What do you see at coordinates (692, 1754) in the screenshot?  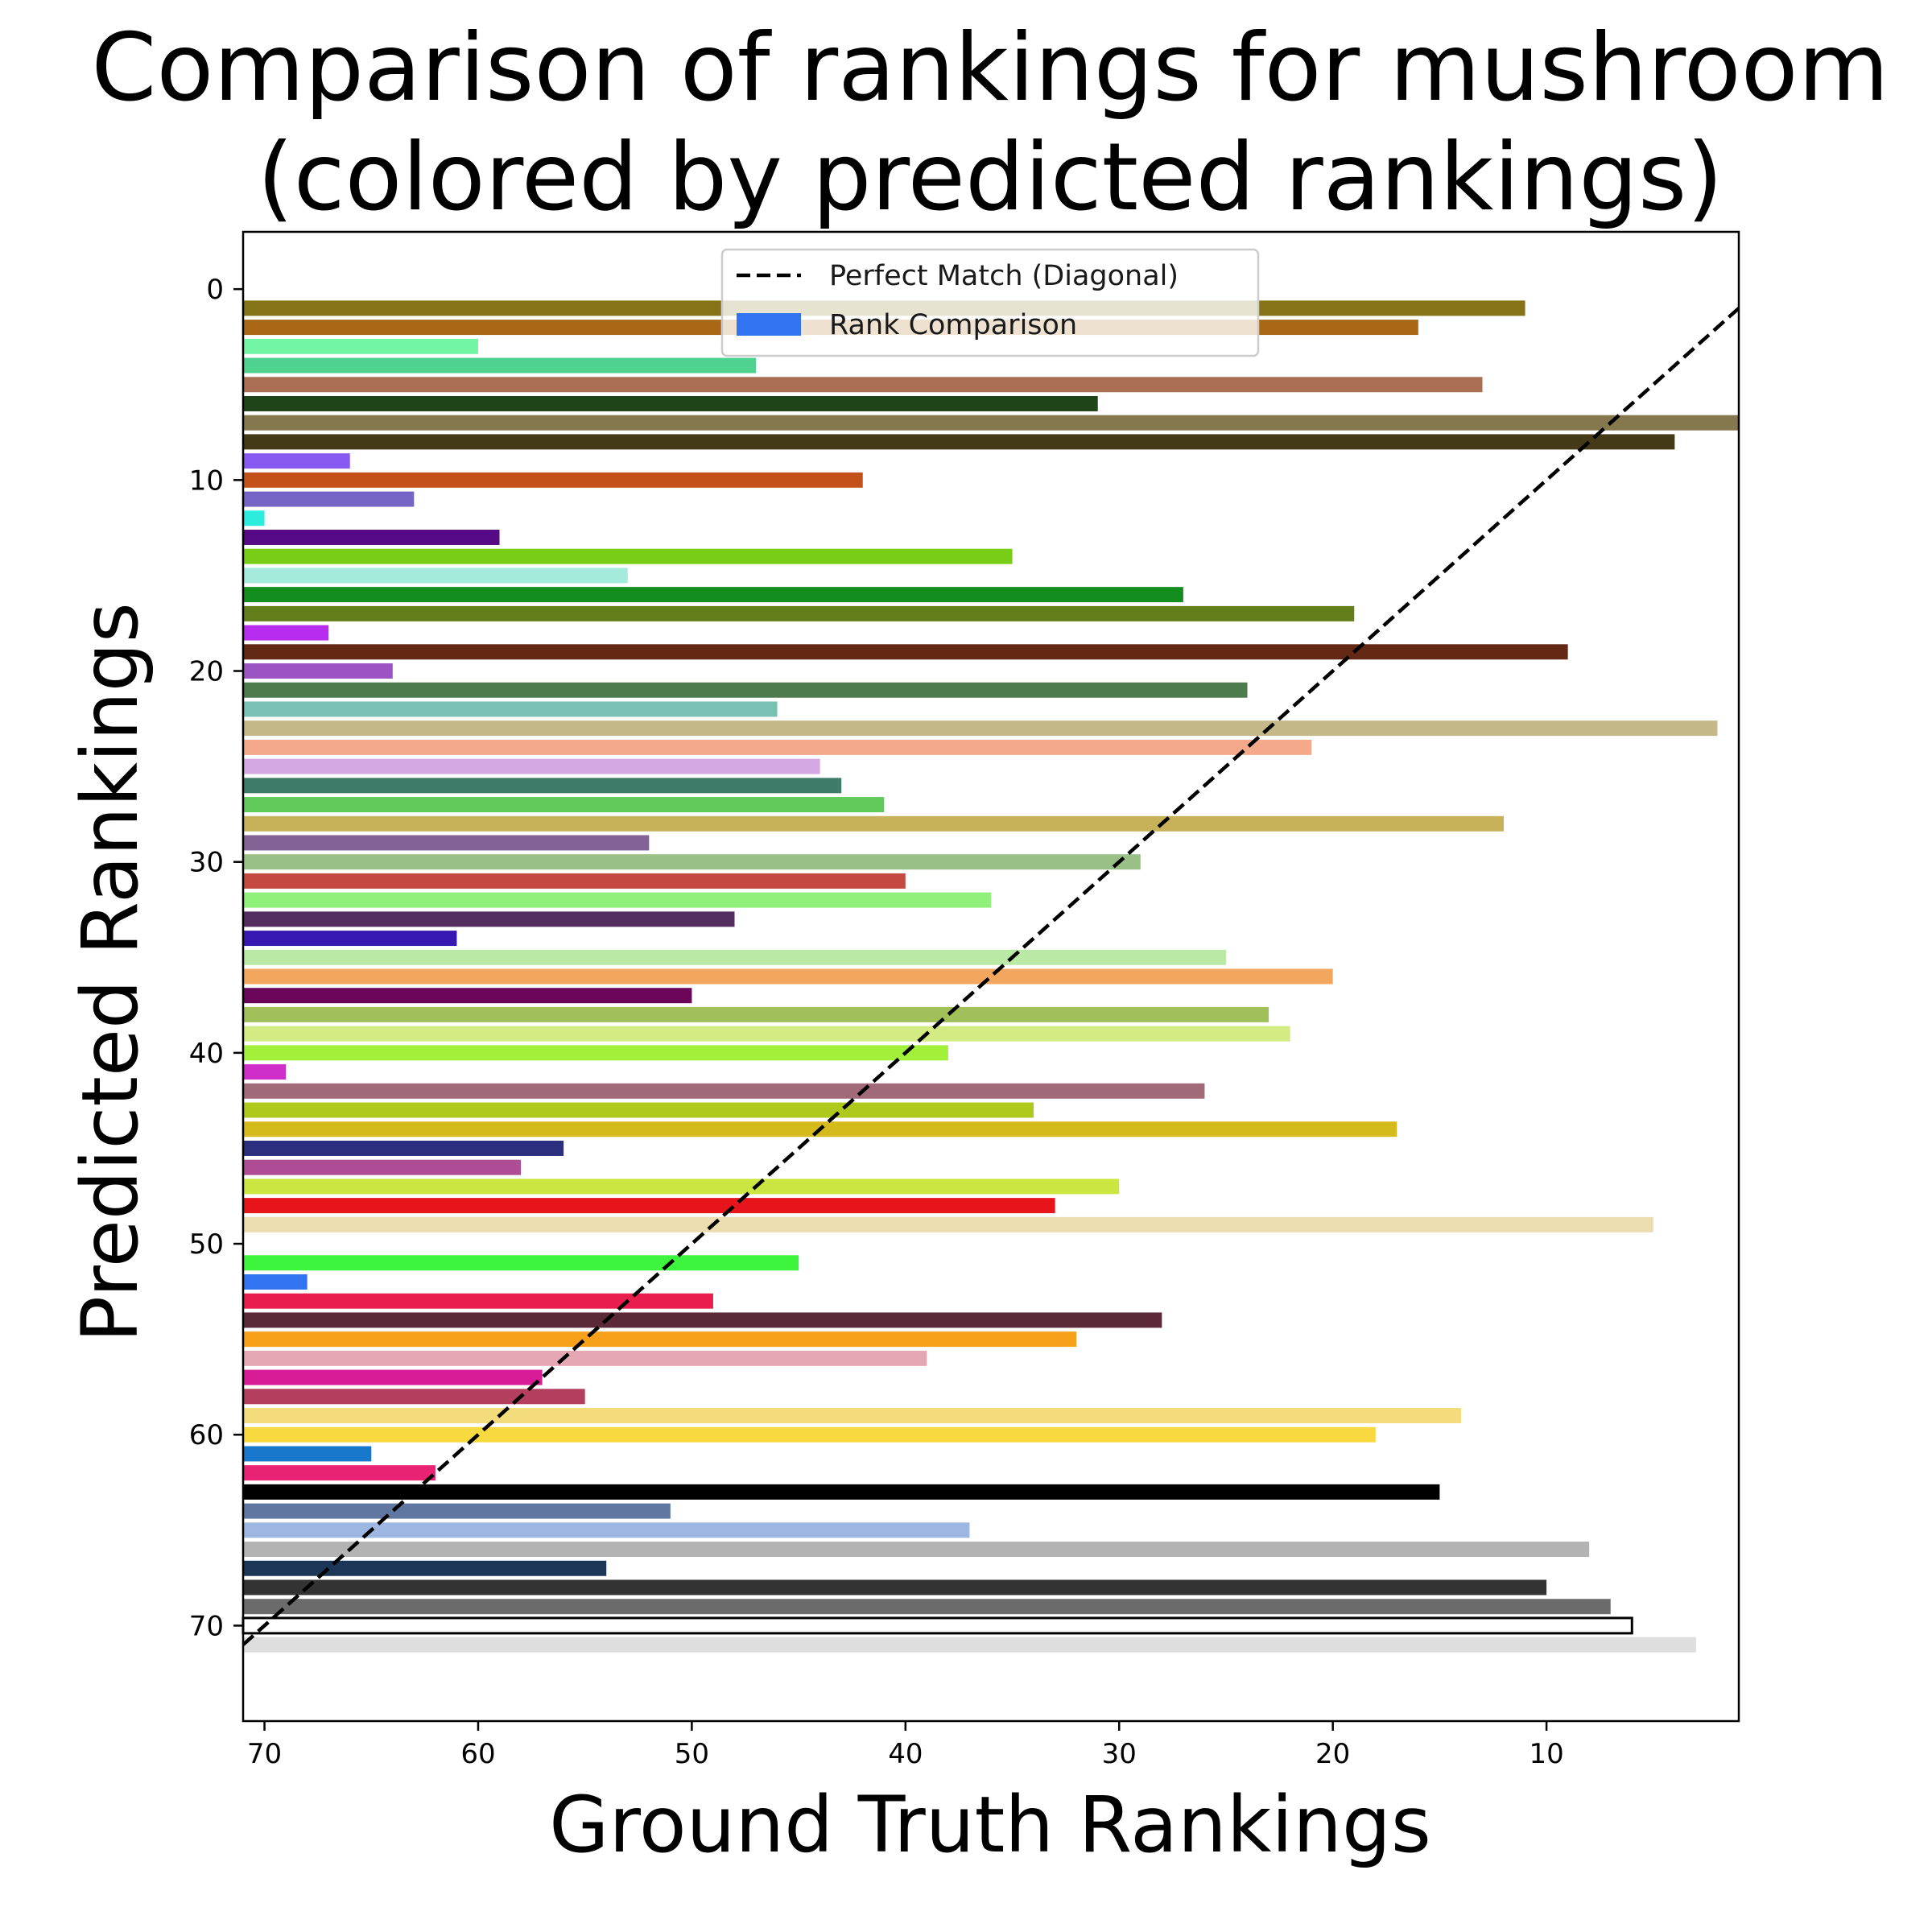 I see `x-tick-label: 50` at bounding box center [692, 1754].